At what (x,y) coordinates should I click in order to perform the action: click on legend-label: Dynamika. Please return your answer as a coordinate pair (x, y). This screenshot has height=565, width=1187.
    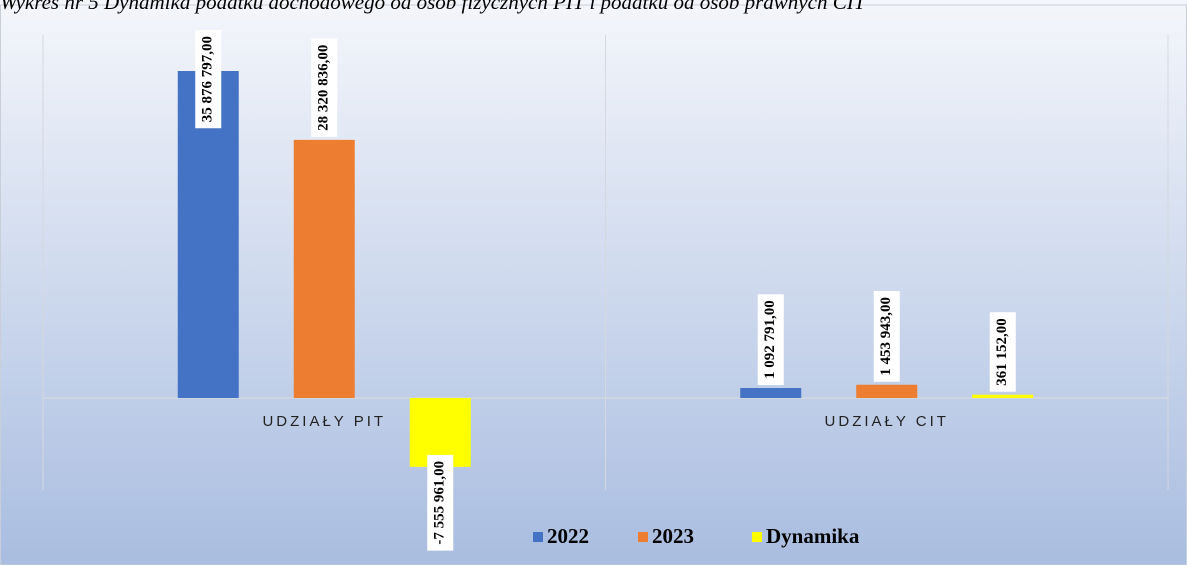
    Looking at the image, I should click on (813, 536).